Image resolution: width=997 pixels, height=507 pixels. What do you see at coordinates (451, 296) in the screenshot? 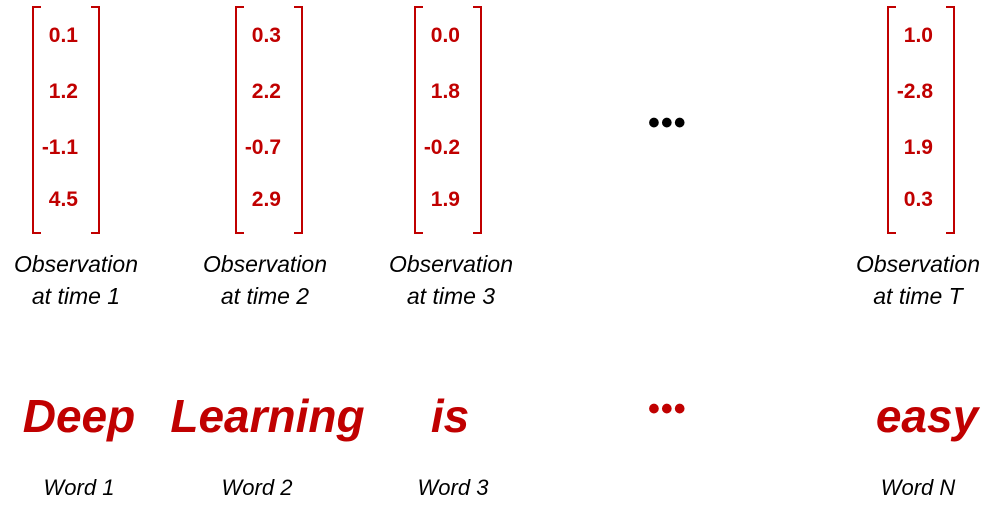
I see `observation-label-line: at time 3` at bounding box center [451, 296].